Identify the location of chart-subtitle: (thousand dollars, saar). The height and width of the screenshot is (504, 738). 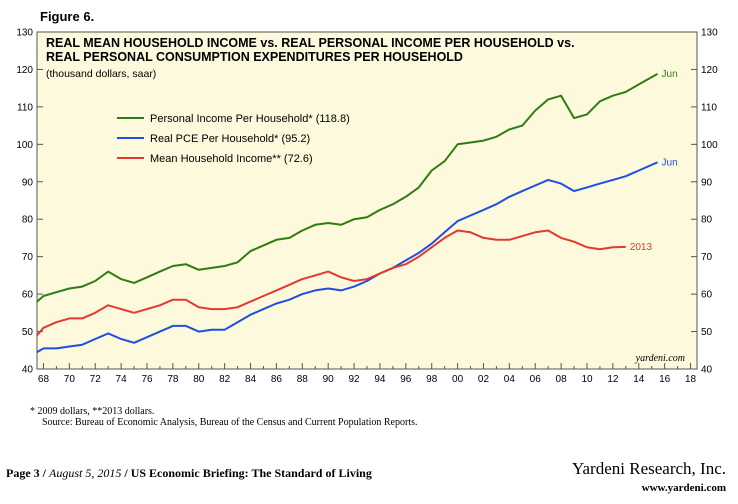
(101, 74).